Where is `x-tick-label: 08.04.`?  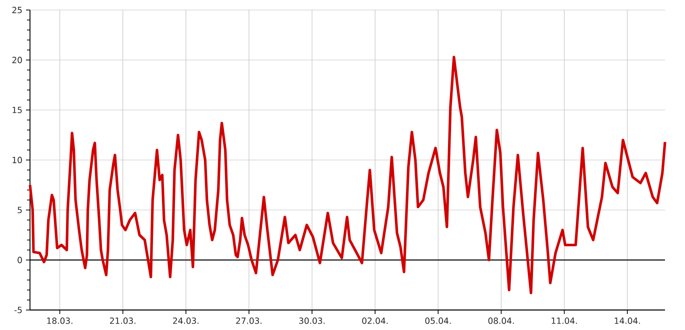 x-tick-label: 08.04. is located at coordinates (501, 321).